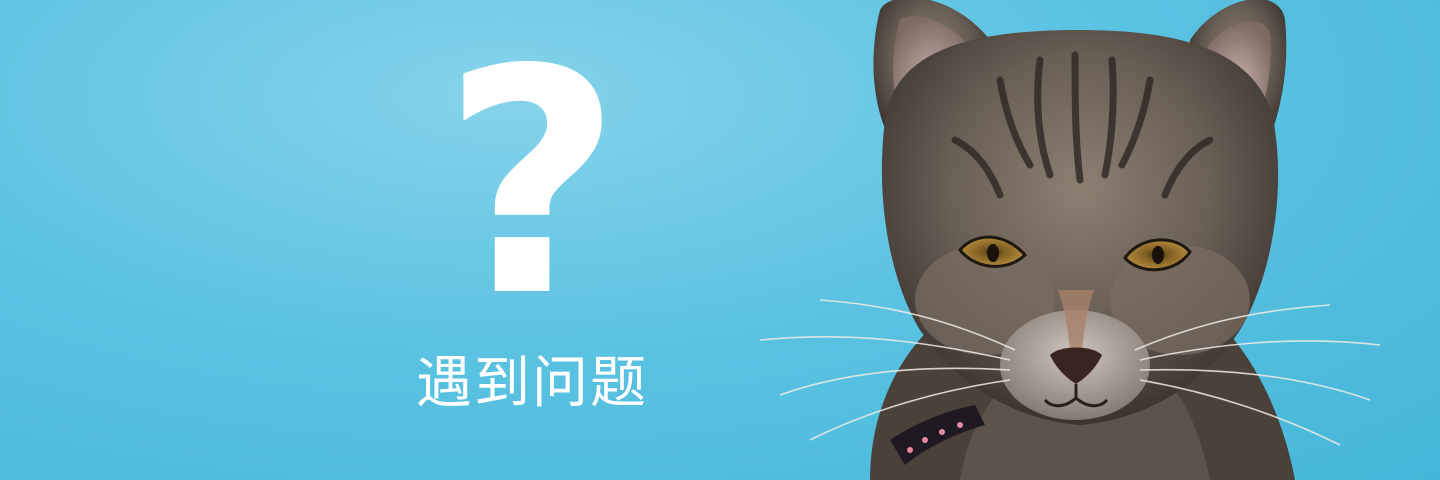  Describe the element at coordinates (532, 184) in the screenshot. I see `question-mark-icon: ?` at that location.